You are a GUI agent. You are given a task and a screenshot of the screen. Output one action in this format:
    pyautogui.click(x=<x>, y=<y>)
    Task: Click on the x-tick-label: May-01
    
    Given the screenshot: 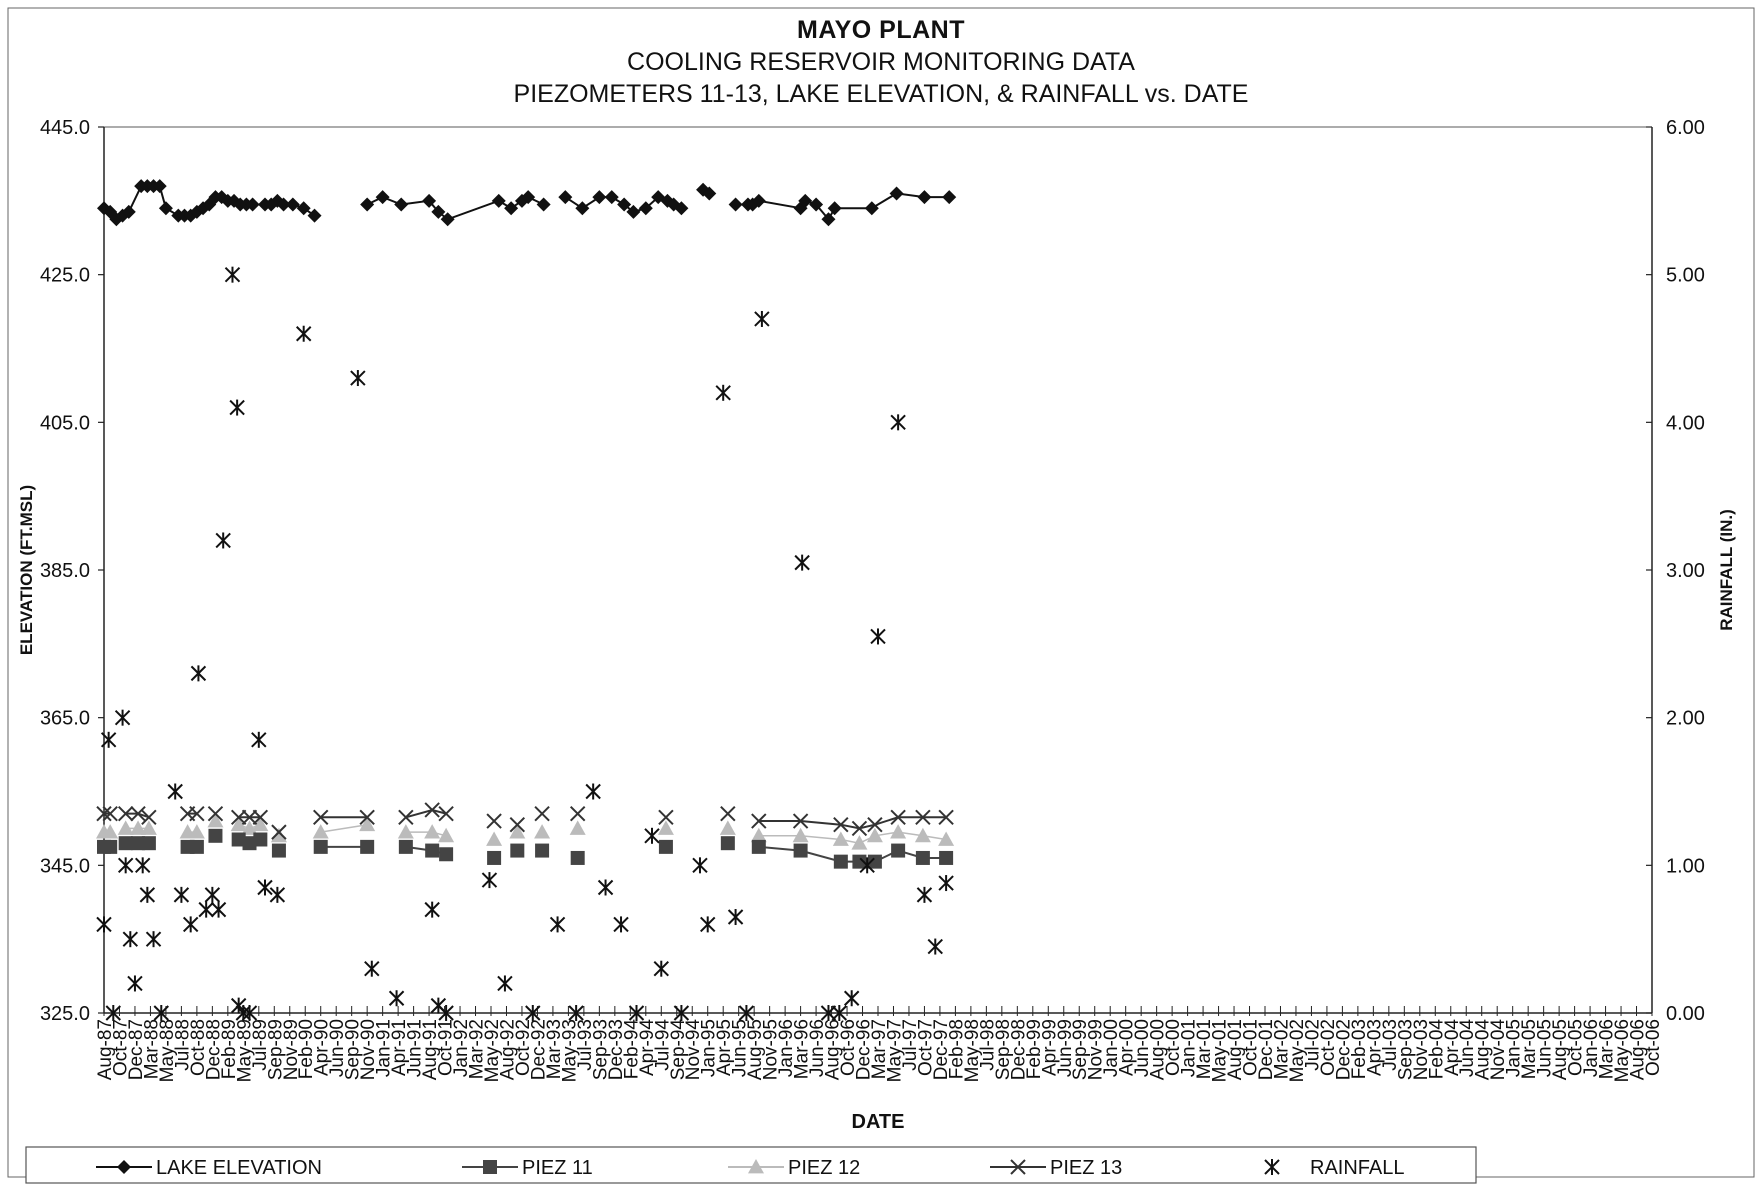 What is the action you would take?
    pyautogui.click(x=1220, y=1050)
    